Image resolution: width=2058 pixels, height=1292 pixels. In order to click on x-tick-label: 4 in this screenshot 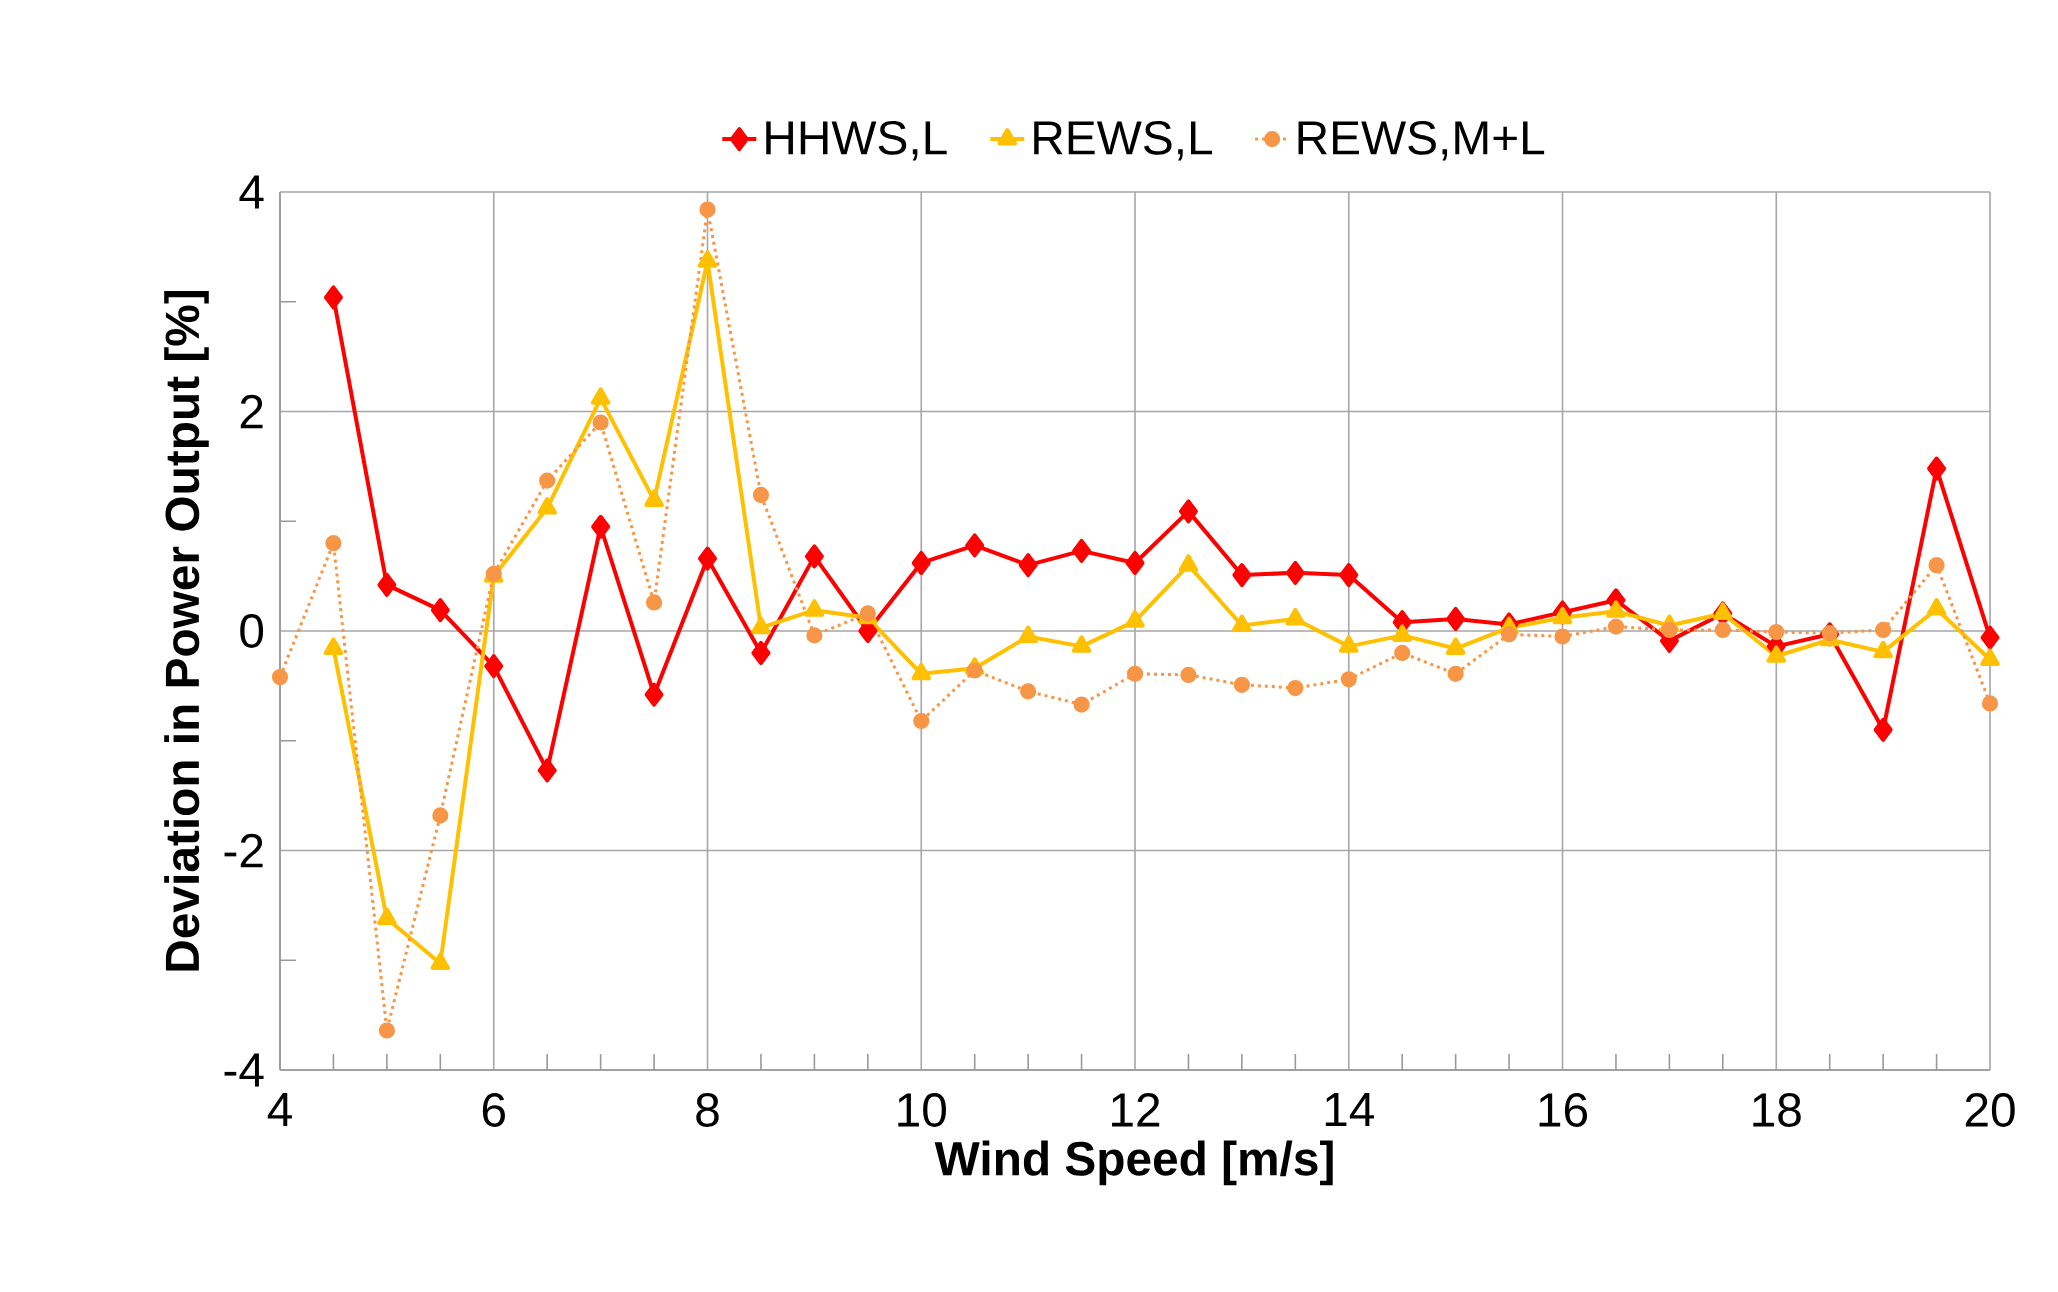, I will do `click(279, 1109)`.